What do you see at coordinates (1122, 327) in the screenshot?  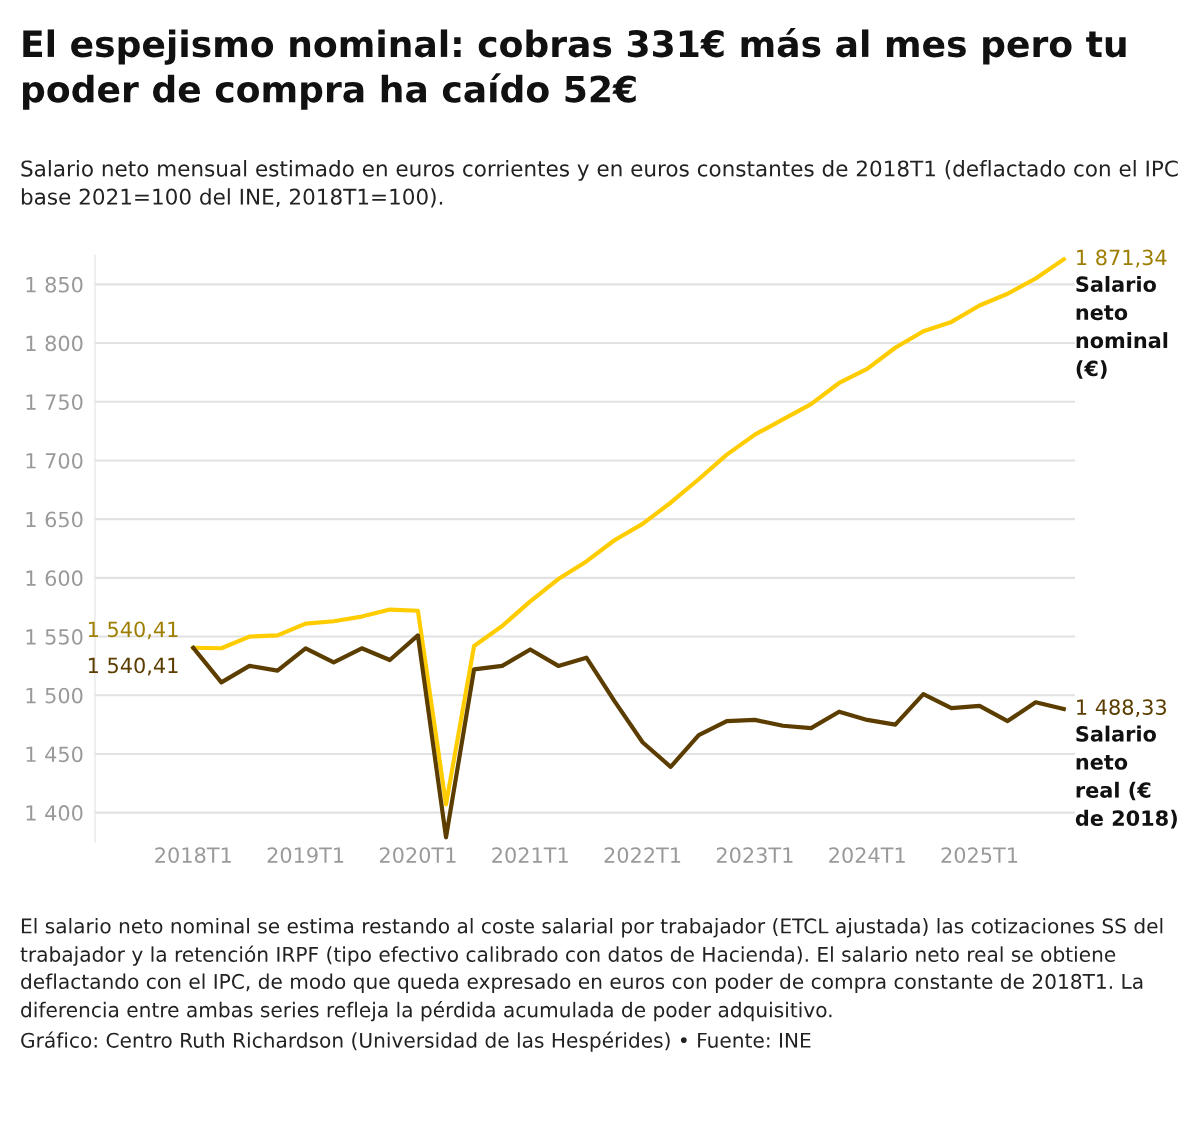 I see `series-label: Salario neto nominal (€)` at bounding box center [1122, 327].